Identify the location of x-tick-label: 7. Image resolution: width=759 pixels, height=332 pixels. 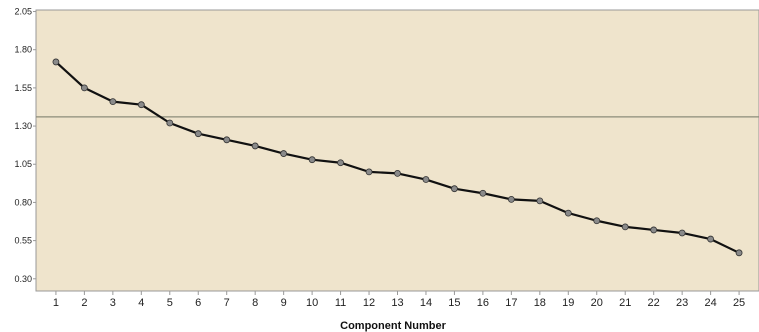
(227, 303).